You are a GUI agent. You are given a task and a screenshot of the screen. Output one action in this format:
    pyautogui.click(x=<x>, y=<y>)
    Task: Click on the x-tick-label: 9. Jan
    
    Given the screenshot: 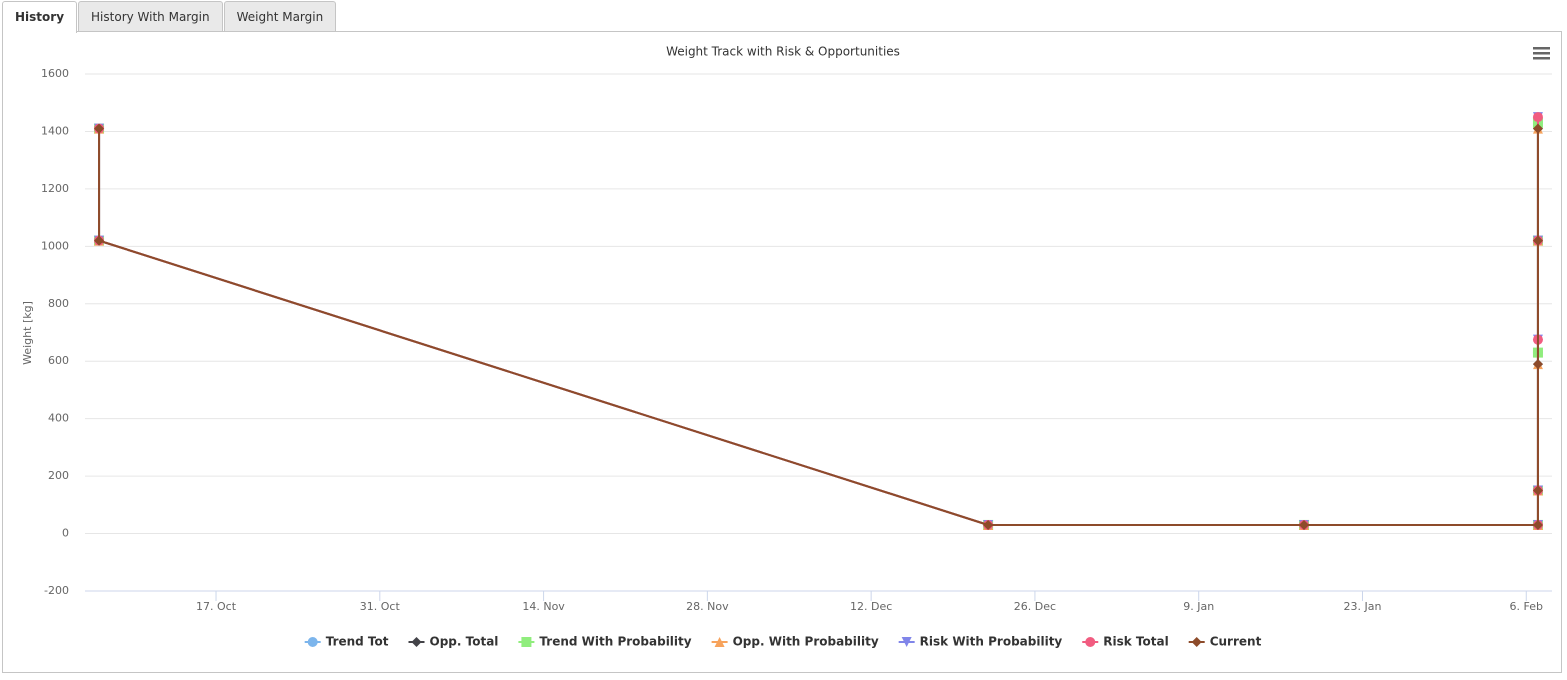 What is the action you would take?
    pyautogui.click(x=1198, y=606)
    